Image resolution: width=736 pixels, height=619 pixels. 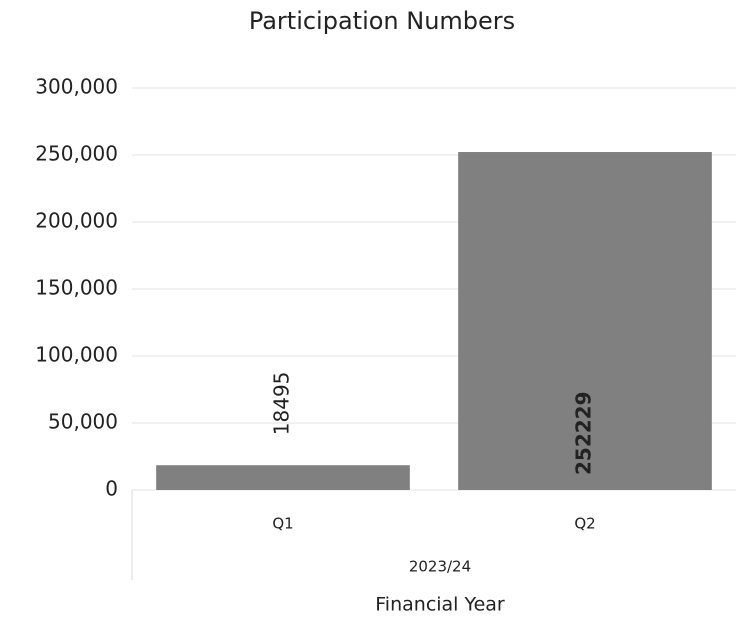 I want to click on y-tick-label: 300,000, so click(x=76, y=87).